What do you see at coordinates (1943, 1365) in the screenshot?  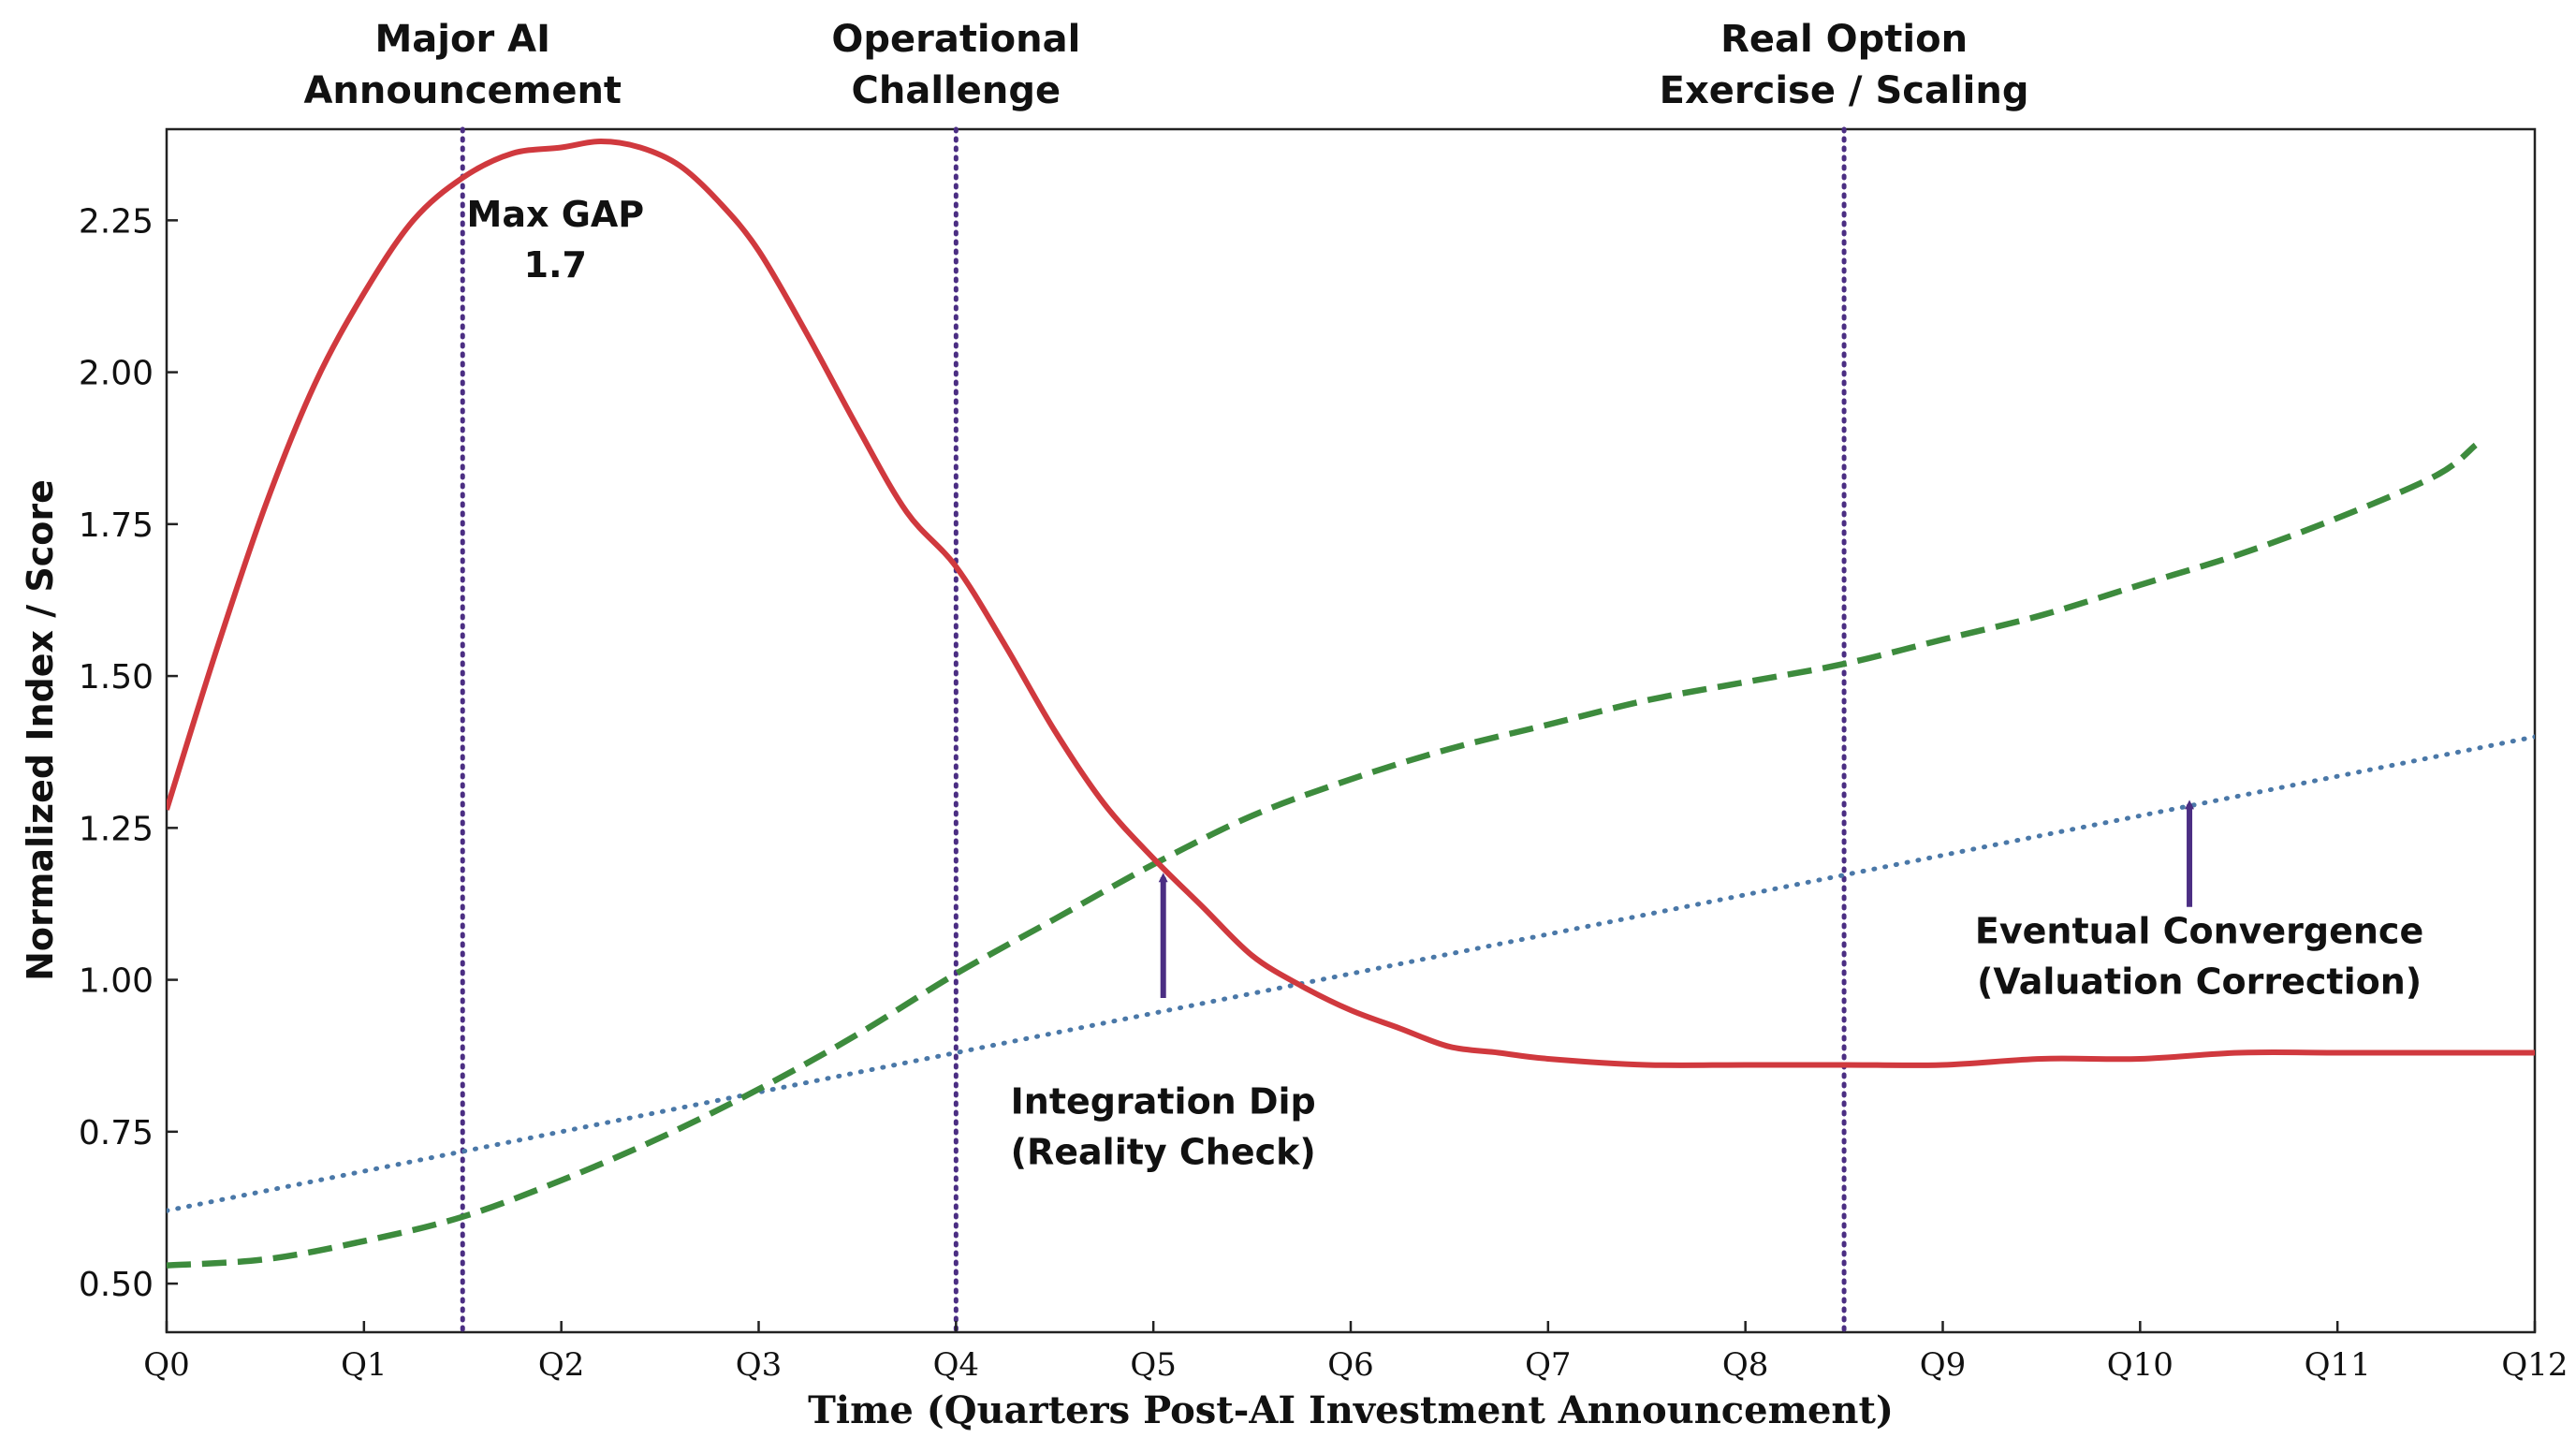 I see `x-tick-label: Q9` at bounding box center [1943, 1365].